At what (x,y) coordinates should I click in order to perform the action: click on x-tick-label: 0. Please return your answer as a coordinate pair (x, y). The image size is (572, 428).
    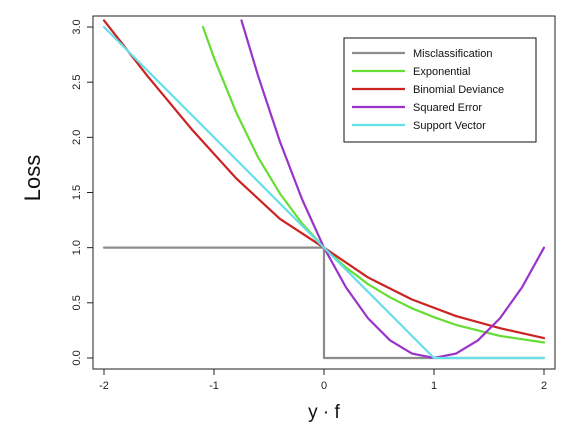
    Looking at the image, I should click on (324, 386).